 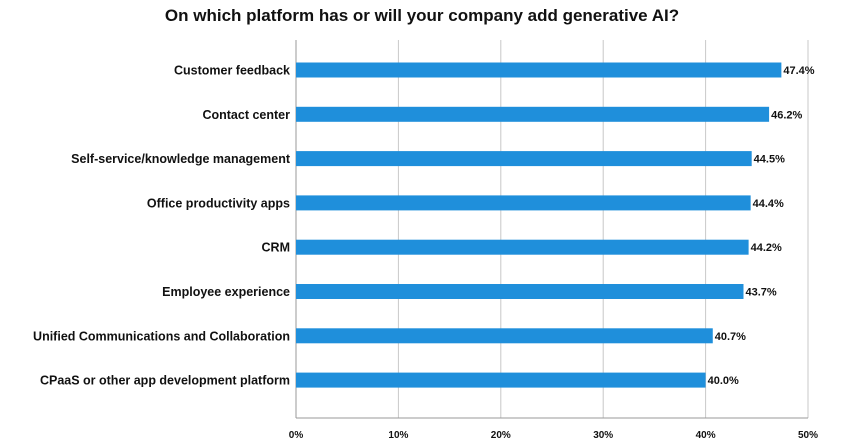 What do you see at coordinates (723, 381) in the screenshot?
I see `data-label: 40.0%` at bounding box center [723, 381].